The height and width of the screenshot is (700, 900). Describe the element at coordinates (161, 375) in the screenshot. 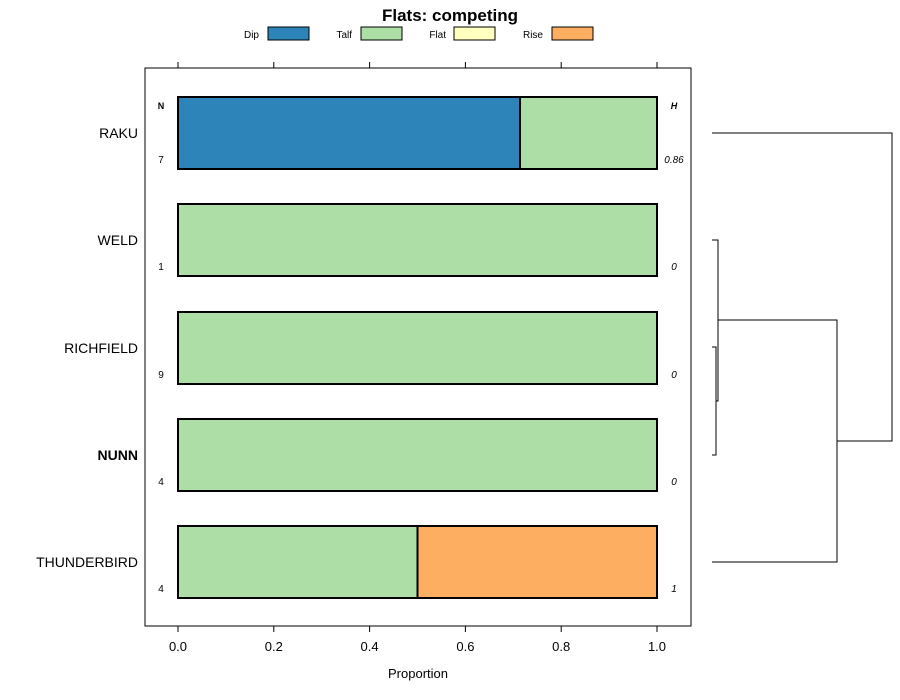

I see `n-value: 9` at that location.